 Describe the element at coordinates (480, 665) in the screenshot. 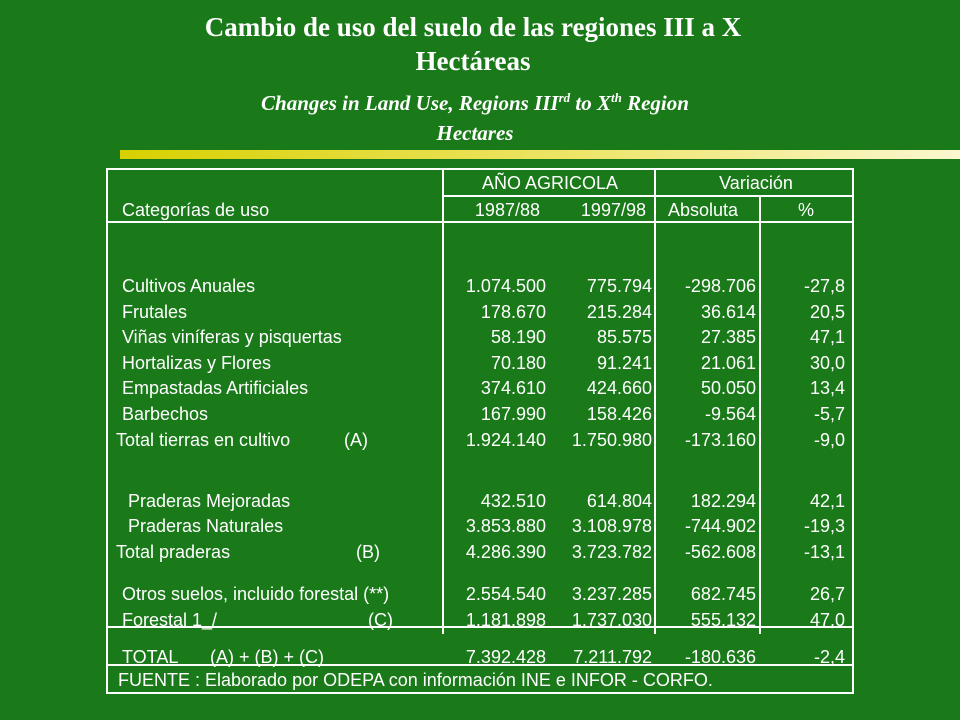

I see `hline-source-top` at that location.